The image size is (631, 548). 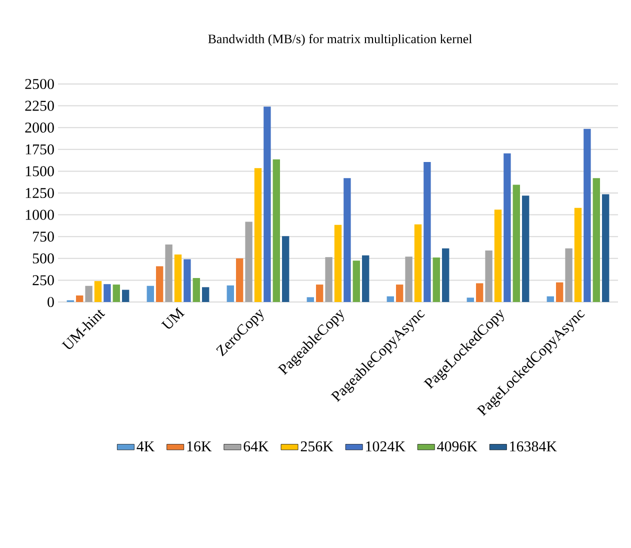 What do you see at coordinates (43, 237) in the screenshot?
I see `y-tick-label: 750` at bounding box center [43, 237].